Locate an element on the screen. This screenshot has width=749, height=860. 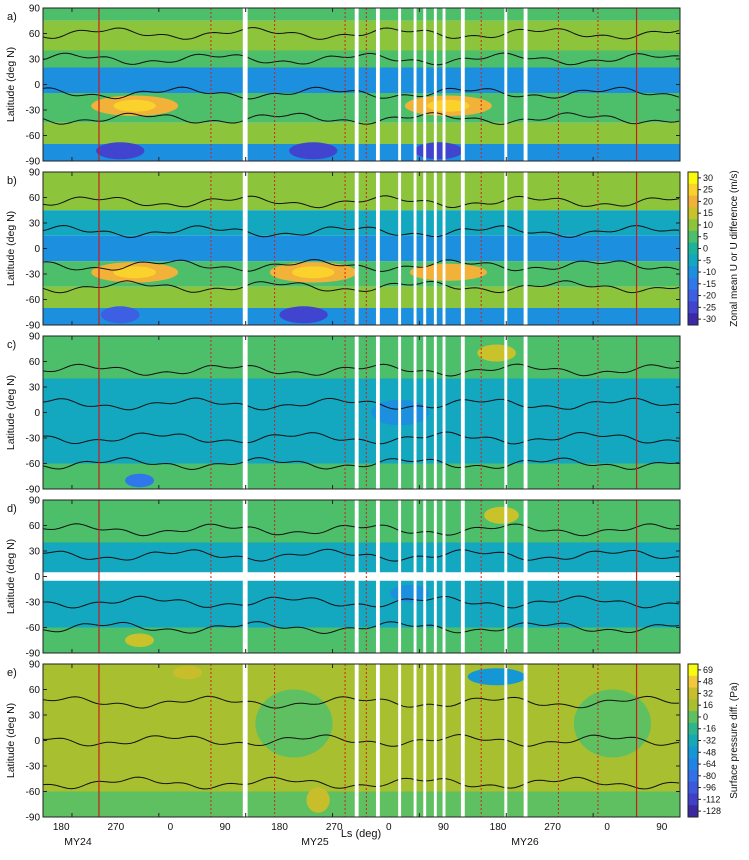
colorbar-tick-label: -30 is located at coordinates (709, 319).